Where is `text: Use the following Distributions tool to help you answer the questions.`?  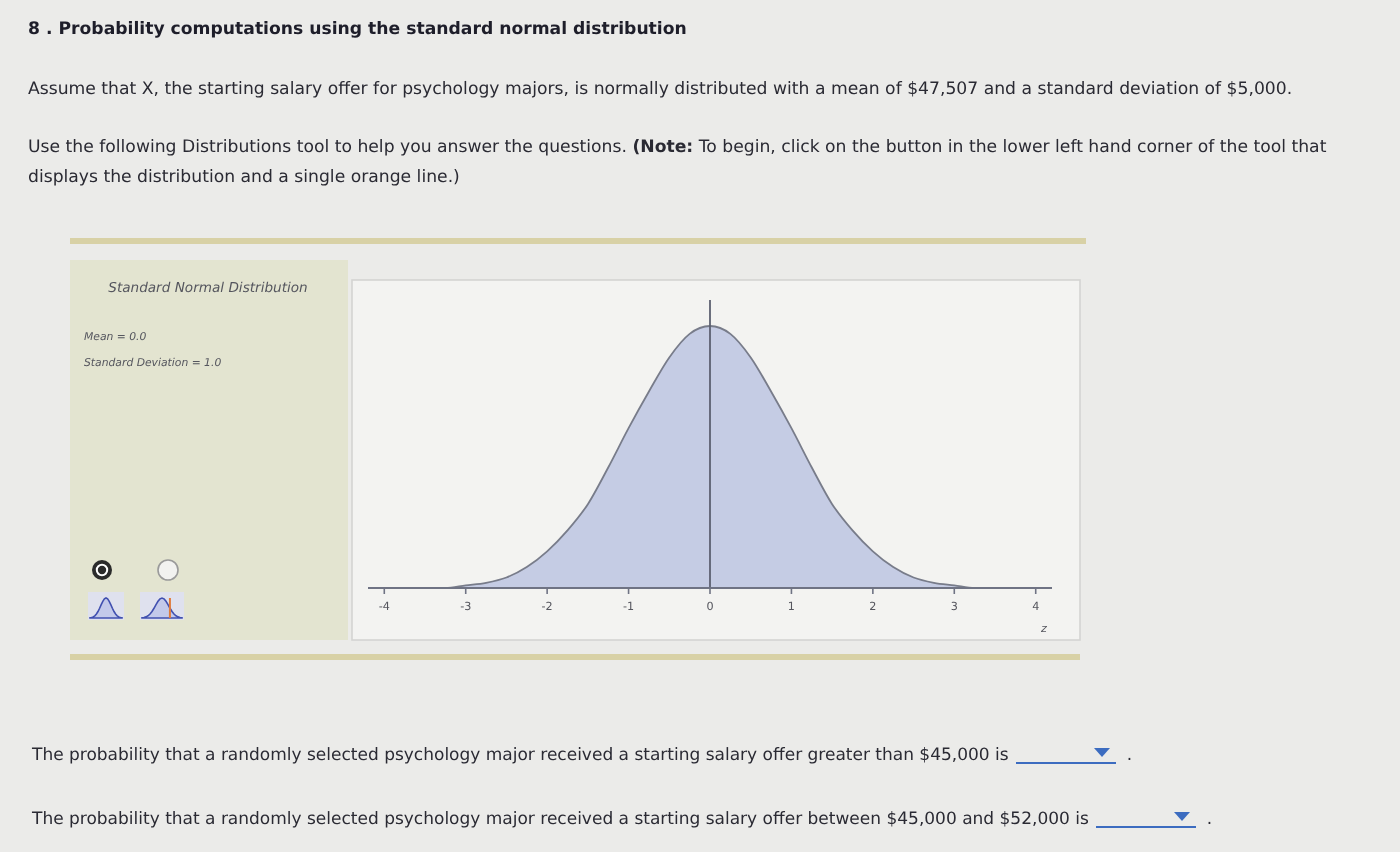 text: Use the following Distributions tool to help you answer the questions. is located at coordinates (327, 148).